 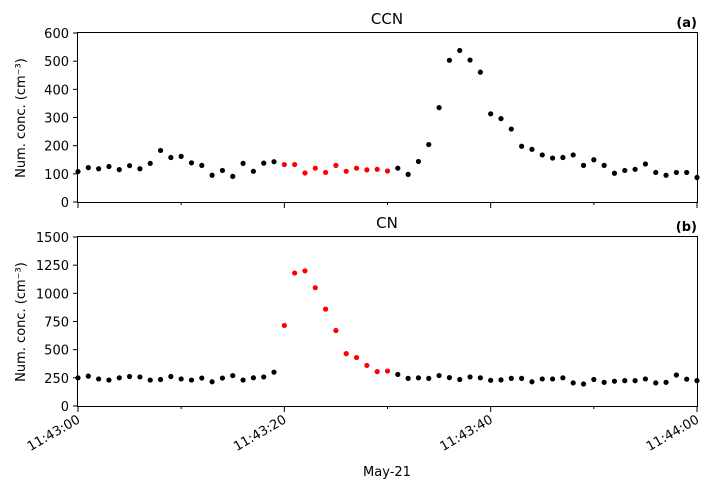 What do you see at coordinates (686, 227) in the screenshot?
I see `panel-cn-label: (b)` at bounding box center [686, 227].